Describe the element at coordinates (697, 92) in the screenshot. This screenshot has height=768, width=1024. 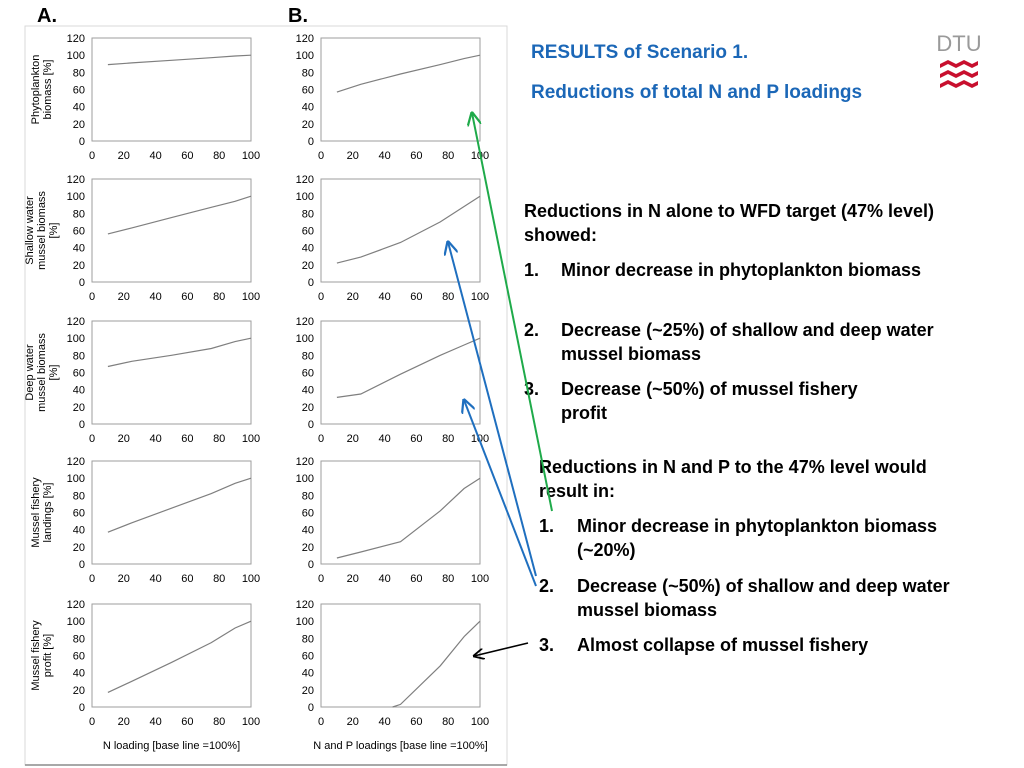
I see `page-subtitle: Reductions of total N and P loadings` at that location.